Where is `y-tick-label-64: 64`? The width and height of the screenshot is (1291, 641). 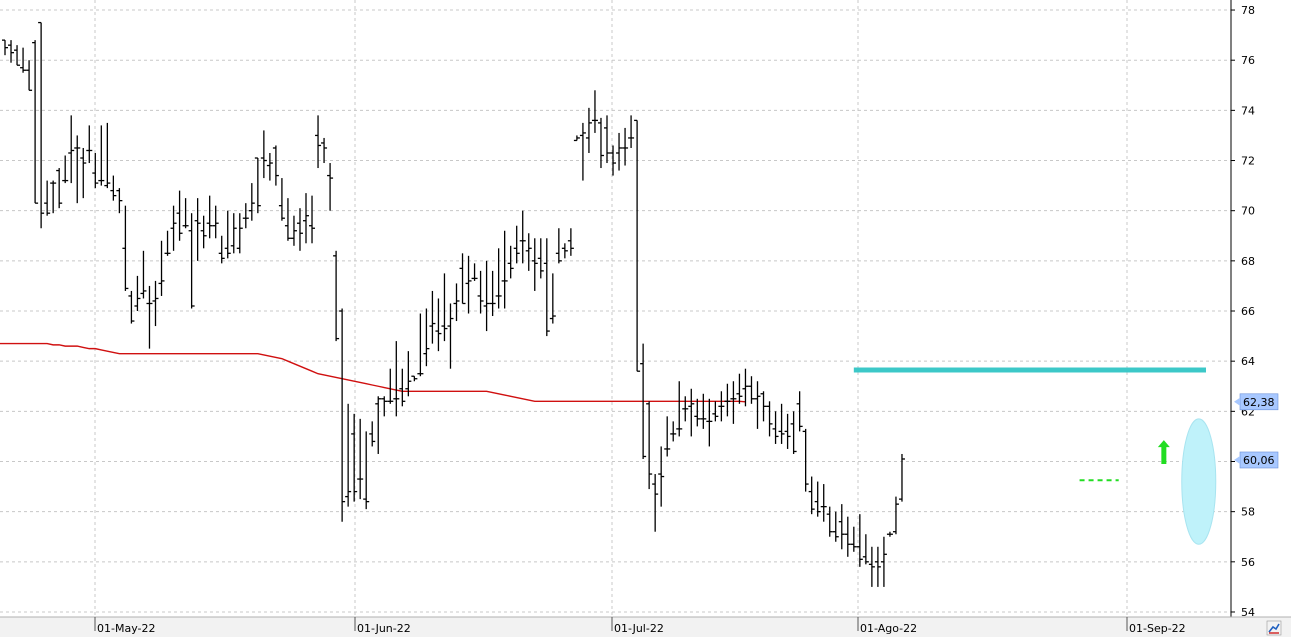 y-tick-label-64: 64 is located at coordinates (1248, 361).